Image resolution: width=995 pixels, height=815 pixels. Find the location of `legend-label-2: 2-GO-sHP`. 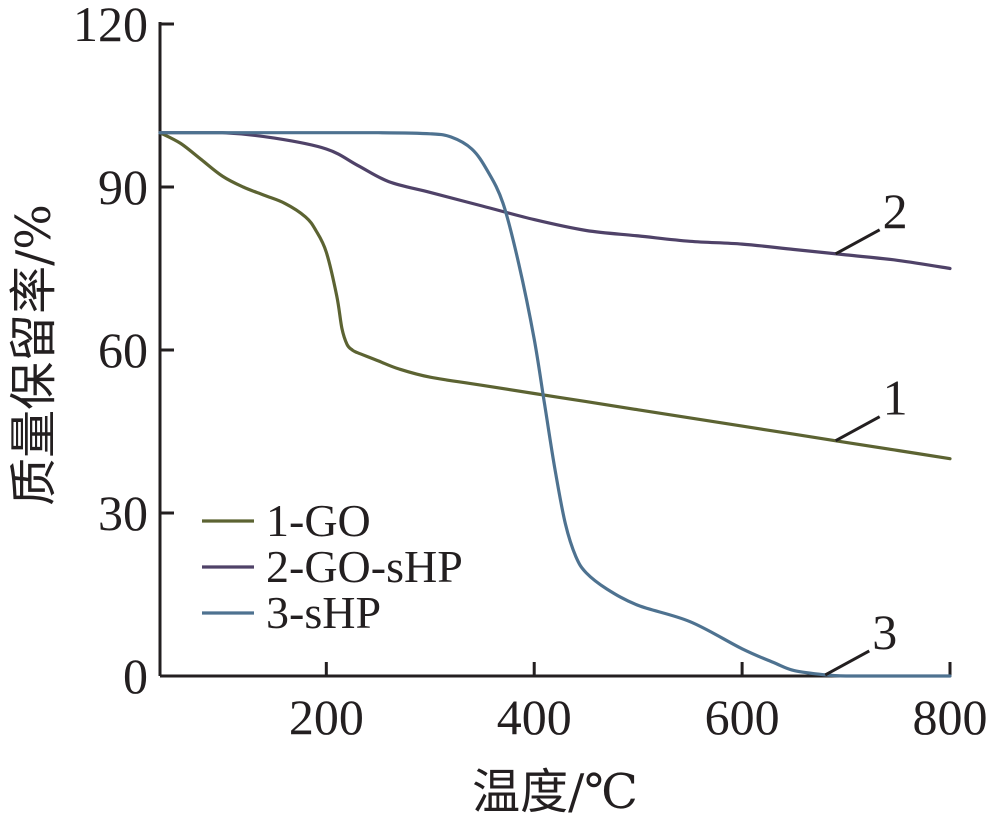

legend-label-2: 2-GO-sHP is located at coordinates (364, 566).